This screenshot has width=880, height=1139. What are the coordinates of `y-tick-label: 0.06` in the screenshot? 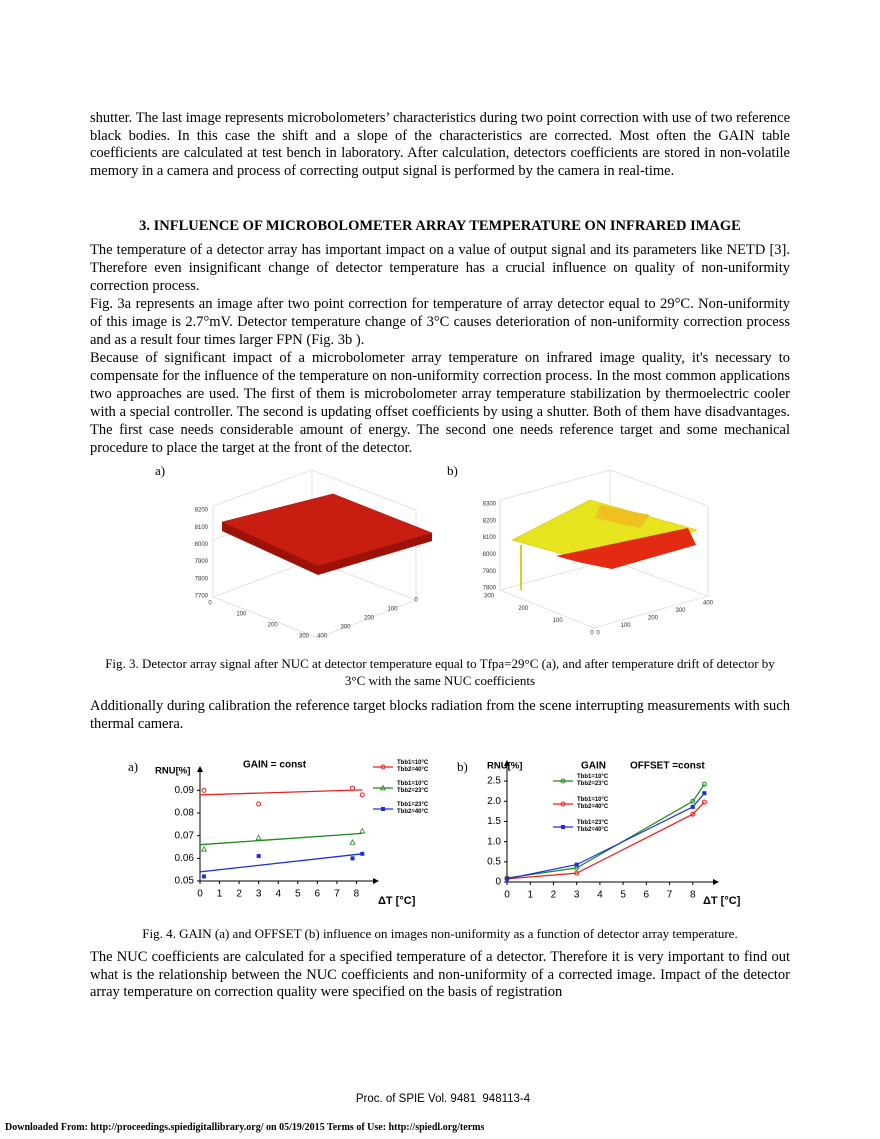 It's located at (185, 858).